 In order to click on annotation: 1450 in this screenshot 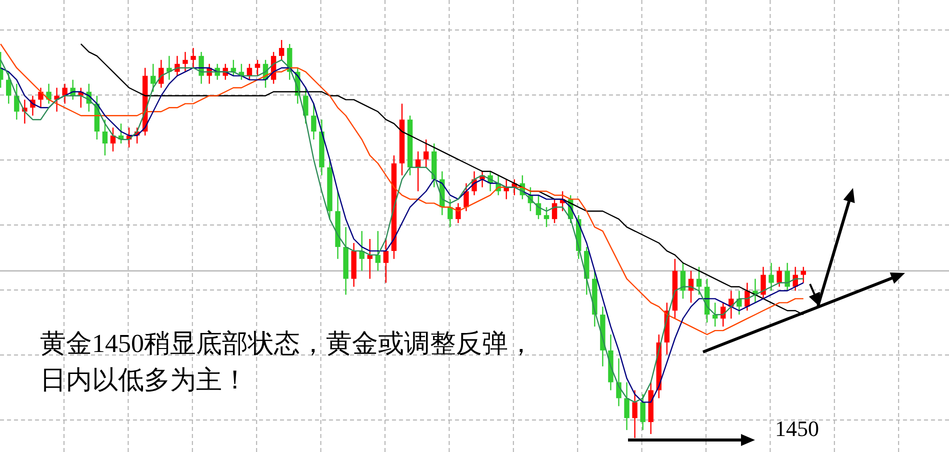, I will do `click(797, 428)`.